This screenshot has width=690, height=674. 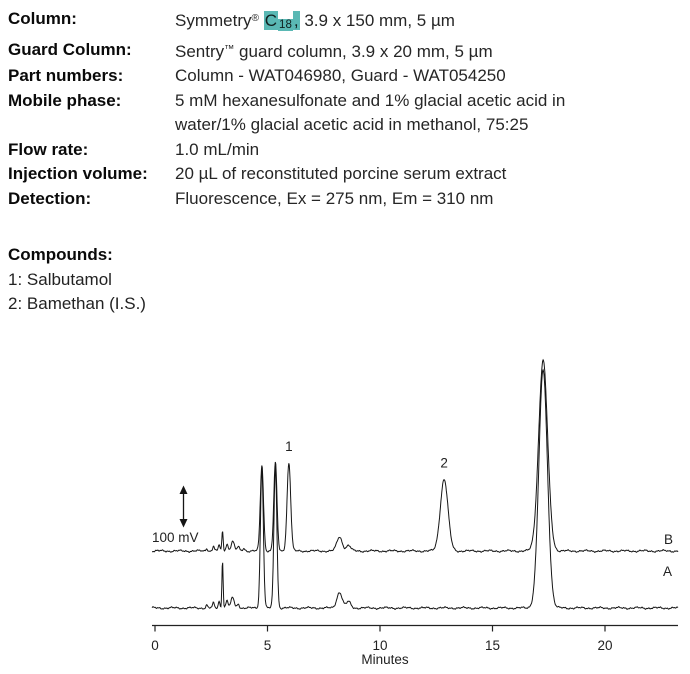 What do you see at coordinates (77, 292) in the screenshot?
I see `compound-list: 1: Salbutamol 2: Bamethan (I.S.)` at bounding box center [77, 292].